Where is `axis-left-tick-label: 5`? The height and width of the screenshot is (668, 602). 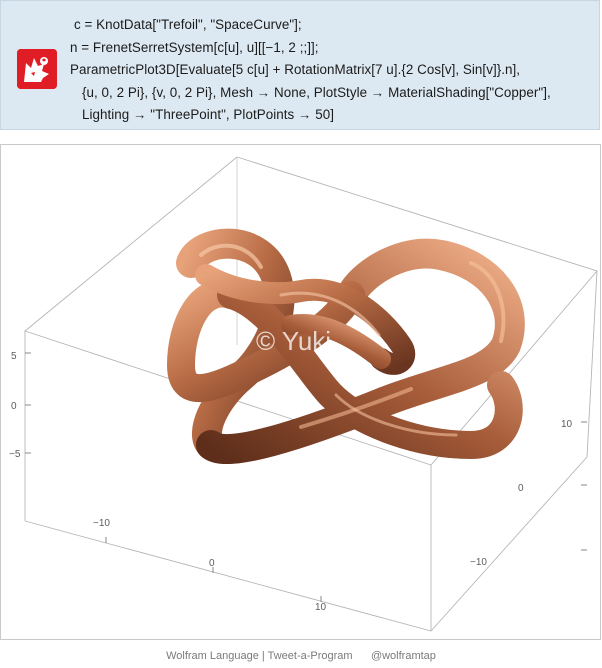 axis-left-tick-label: 5 is located at coordinates (14, 356).